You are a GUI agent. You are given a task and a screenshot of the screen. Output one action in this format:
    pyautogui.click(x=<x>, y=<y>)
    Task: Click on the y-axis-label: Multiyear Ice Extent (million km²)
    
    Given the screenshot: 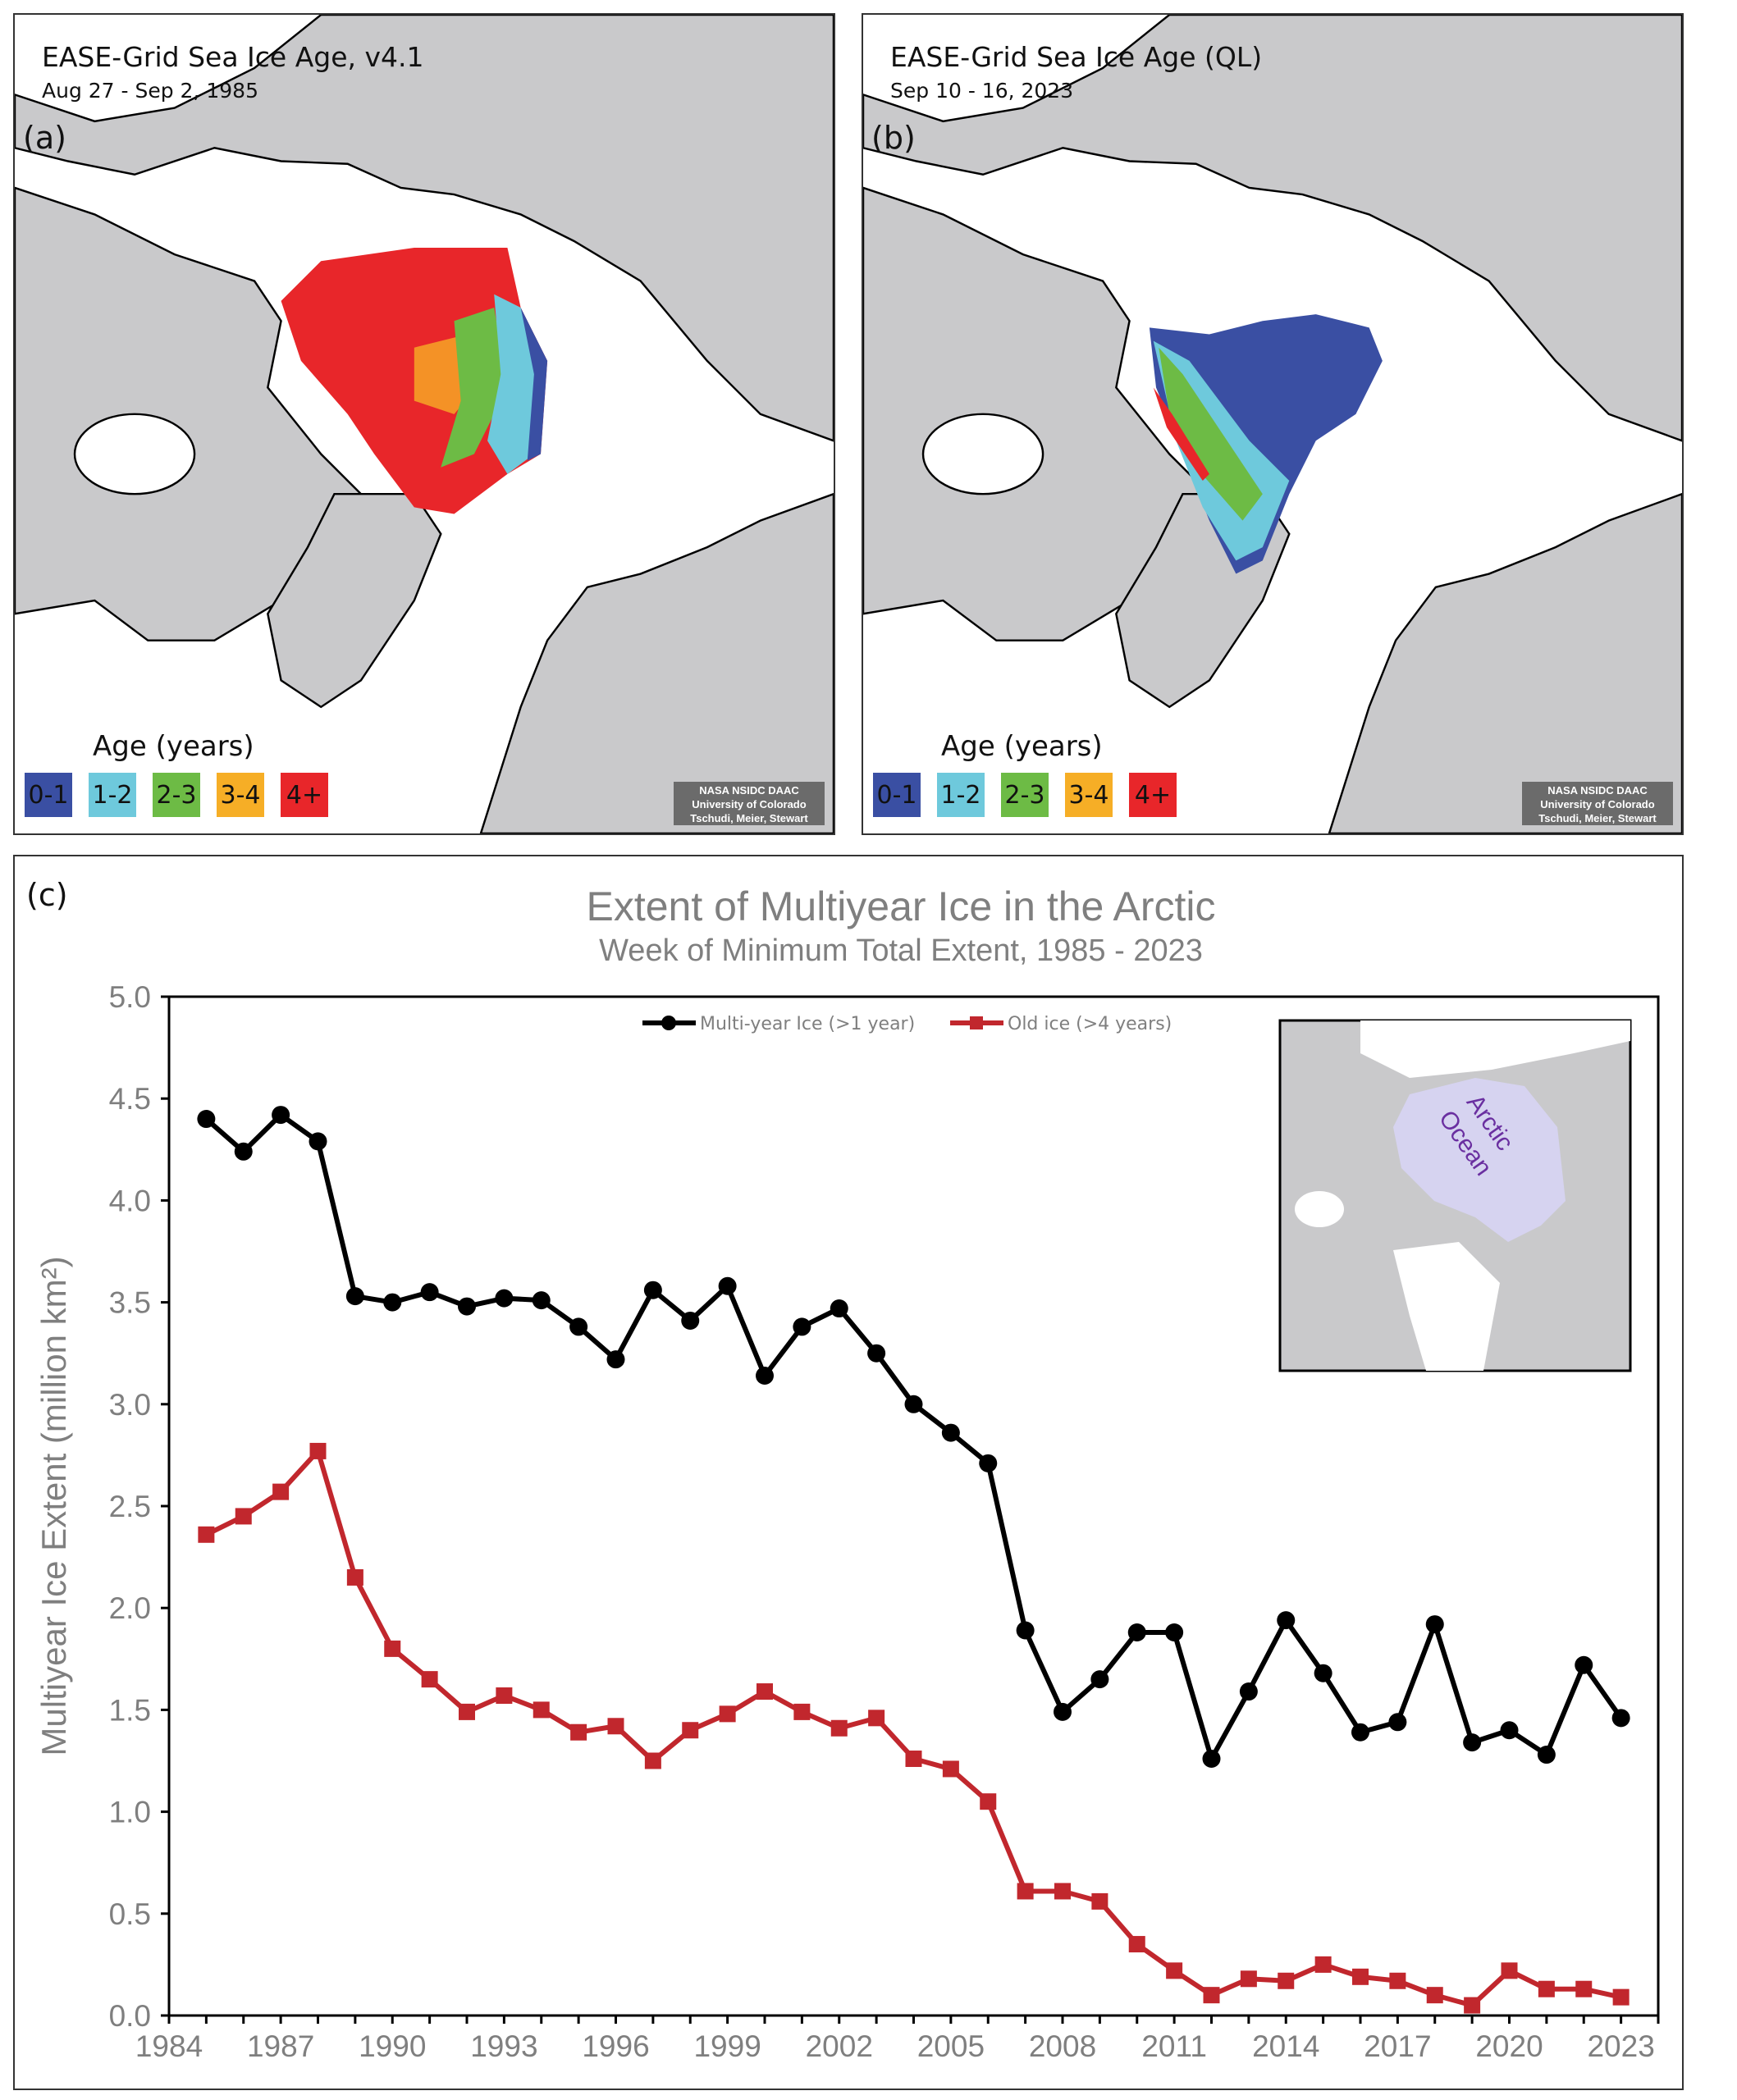 What is the action you would take?
    pyautogui.click(x=53, y=1505)
    